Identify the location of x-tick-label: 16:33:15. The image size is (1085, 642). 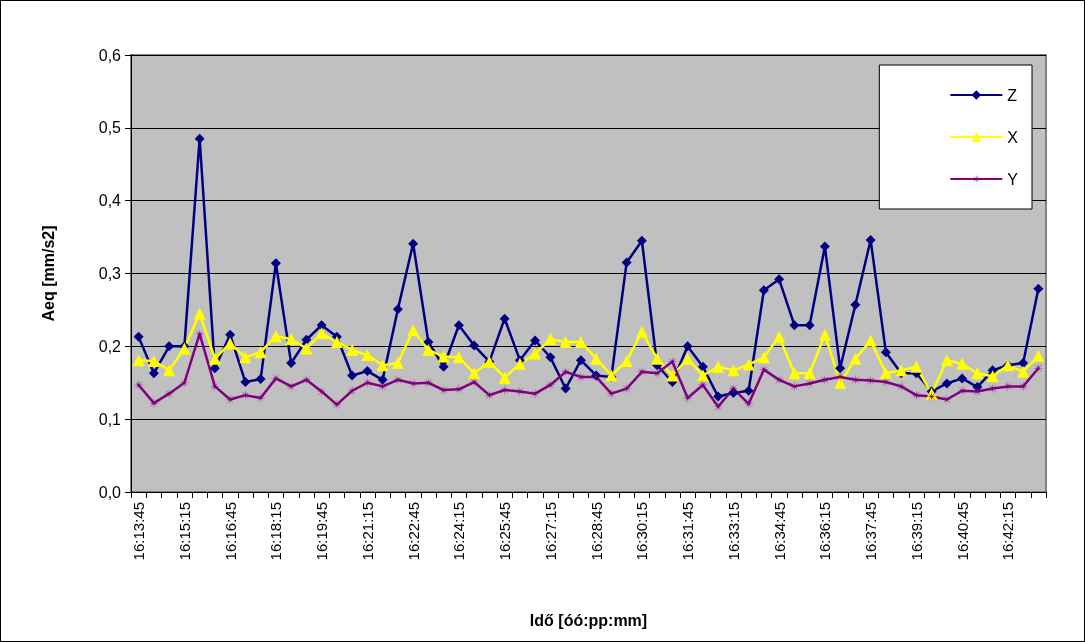
(733, 531).